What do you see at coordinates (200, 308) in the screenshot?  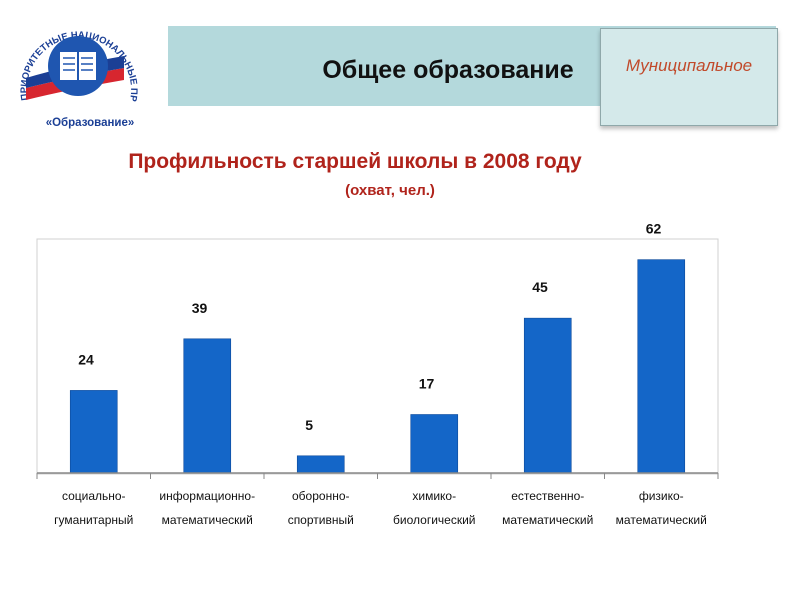 I see `data-label: 39` at bounding box center [200, 308].